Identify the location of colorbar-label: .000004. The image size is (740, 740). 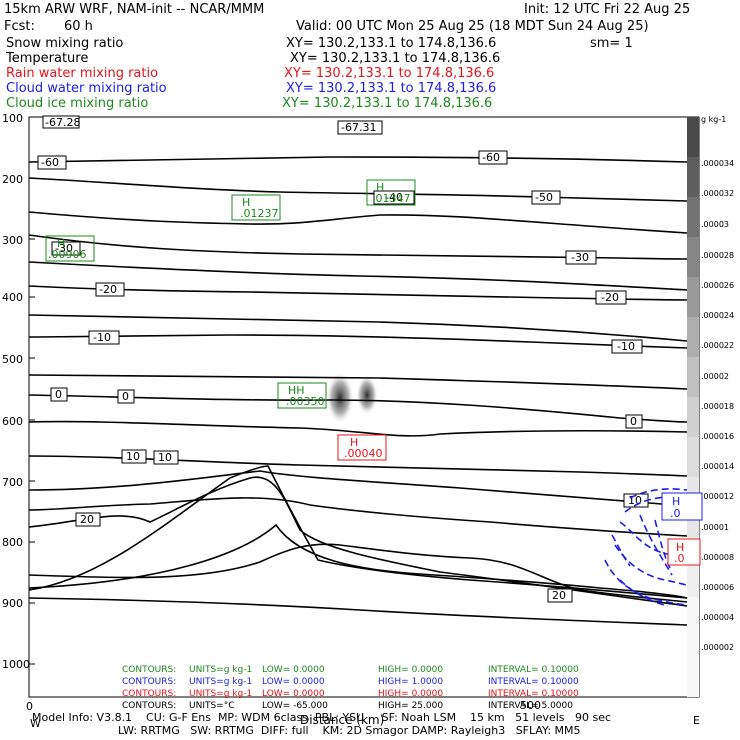
(717, 617).